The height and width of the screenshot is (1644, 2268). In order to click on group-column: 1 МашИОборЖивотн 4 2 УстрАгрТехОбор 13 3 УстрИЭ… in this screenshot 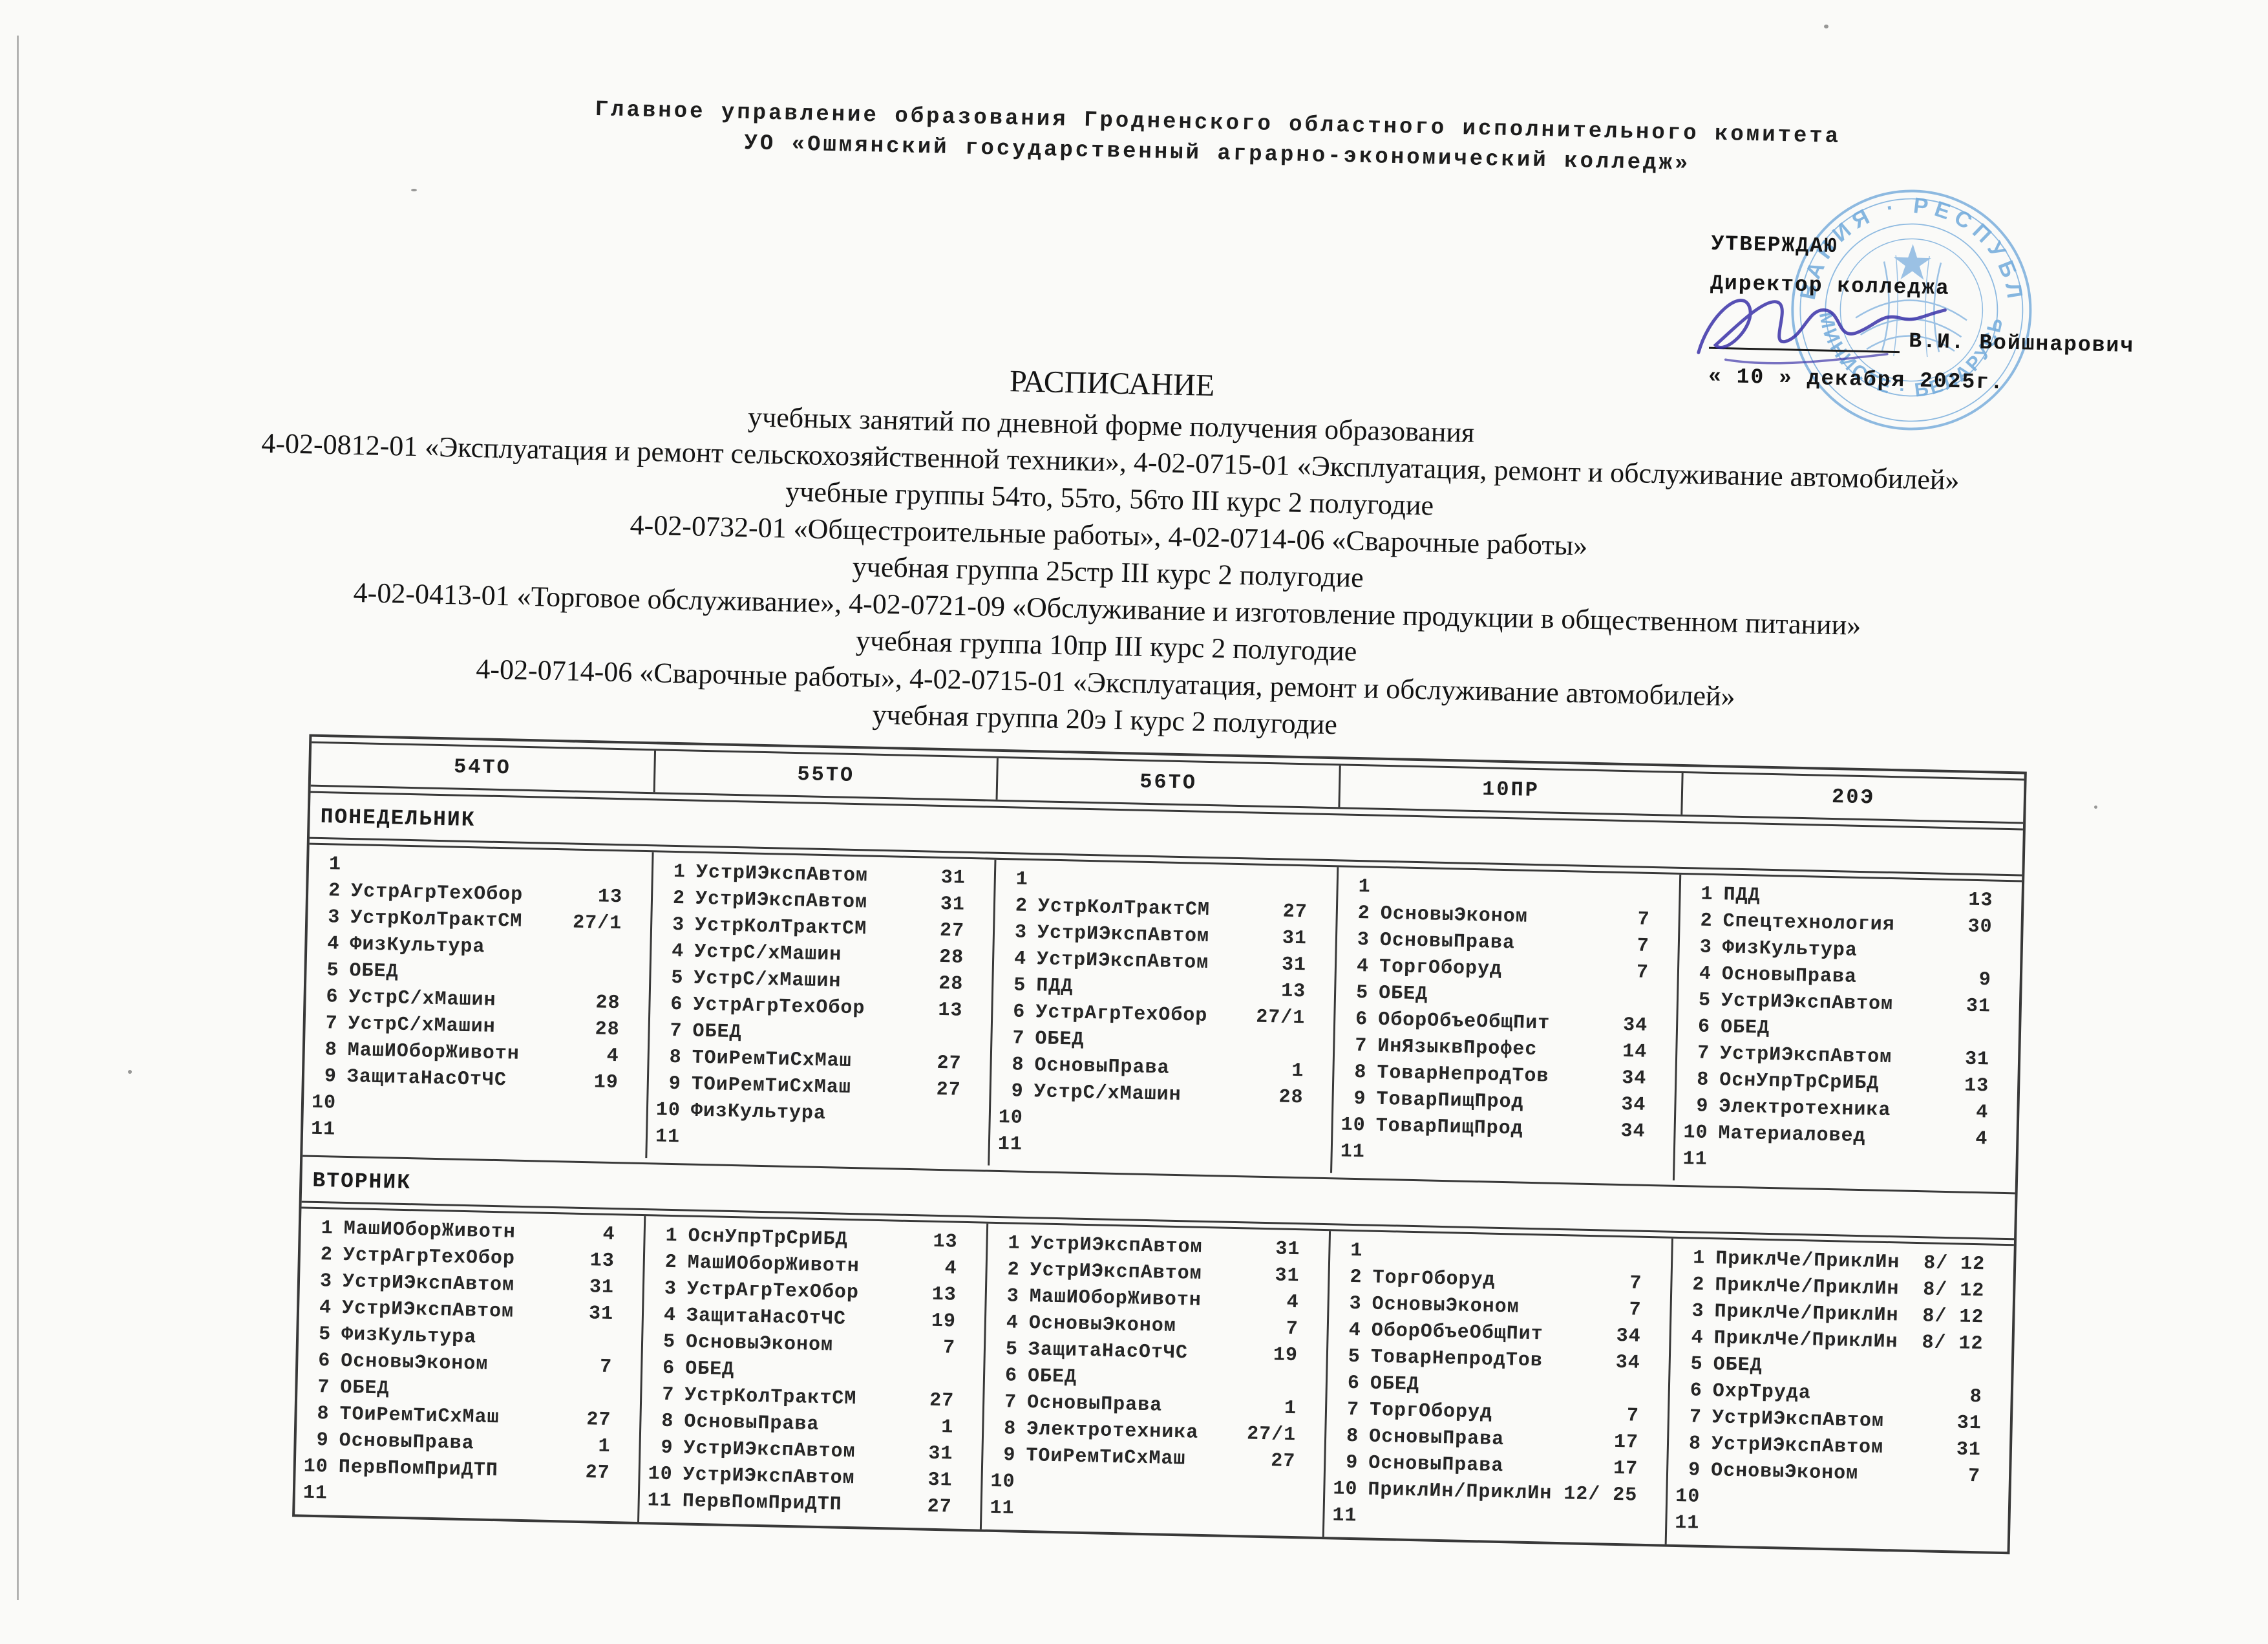, I will do `click(469, 1364)`.